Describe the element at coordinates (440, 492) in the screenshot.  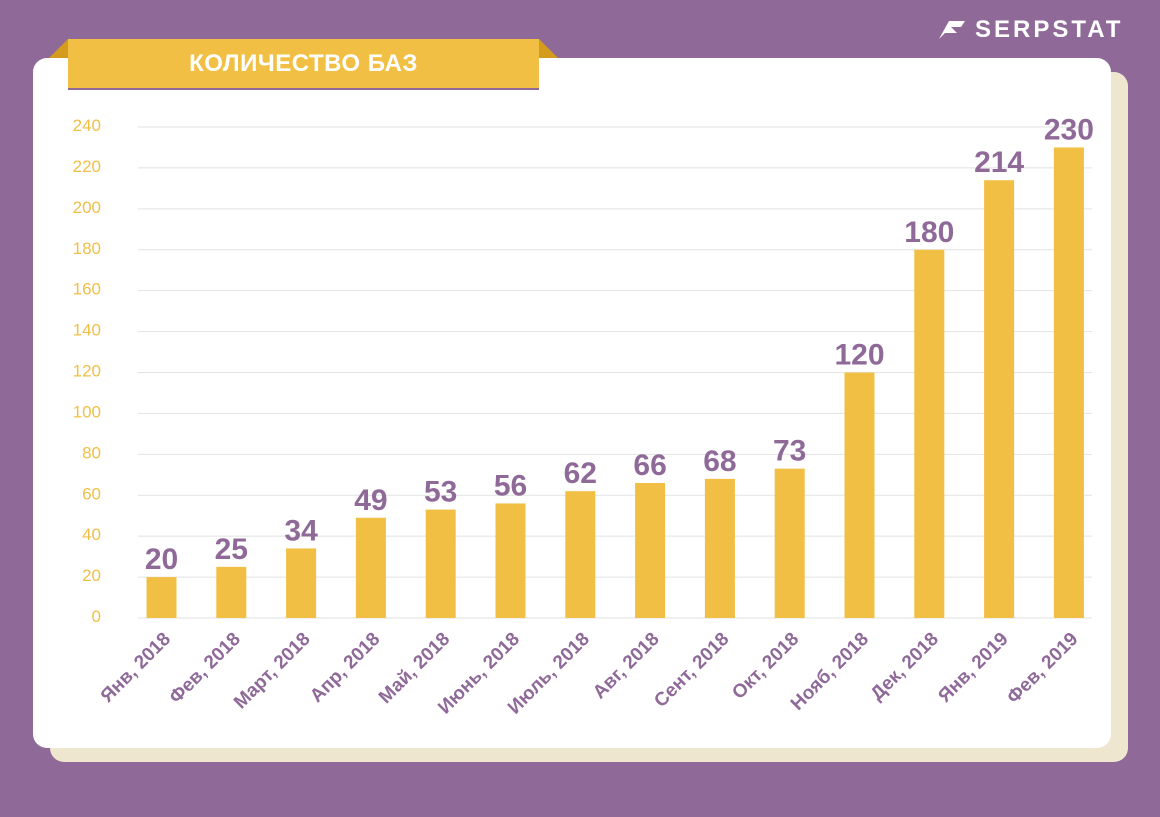
I see `data-label: 53` at that location.